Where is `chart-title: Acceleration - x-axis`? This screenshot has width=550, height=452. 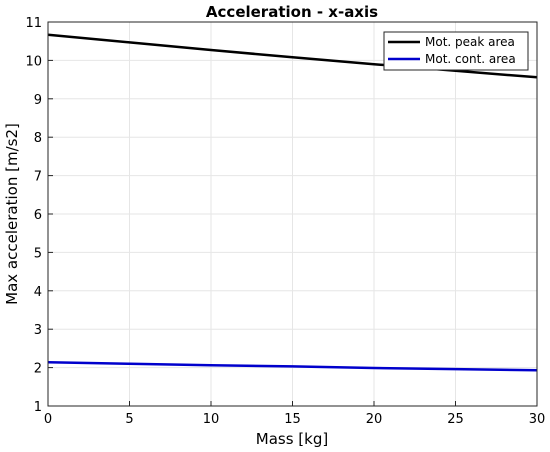
chart-title: Acceleration - x-axis is located at coordinates (292, 12).